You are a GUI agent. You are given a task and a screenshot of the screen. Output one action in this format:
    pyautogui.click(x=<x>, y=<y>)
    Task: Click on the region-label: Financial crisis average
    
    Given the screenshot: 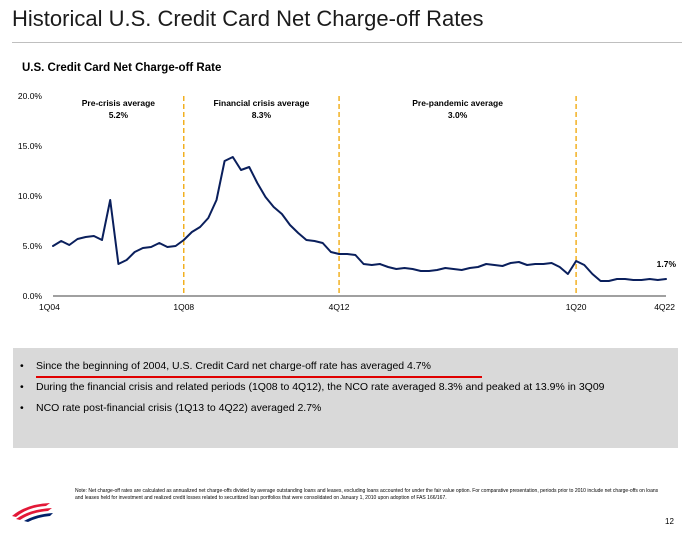 What is the action you would take?
    pyautogui.click(x=261, y=103)
    